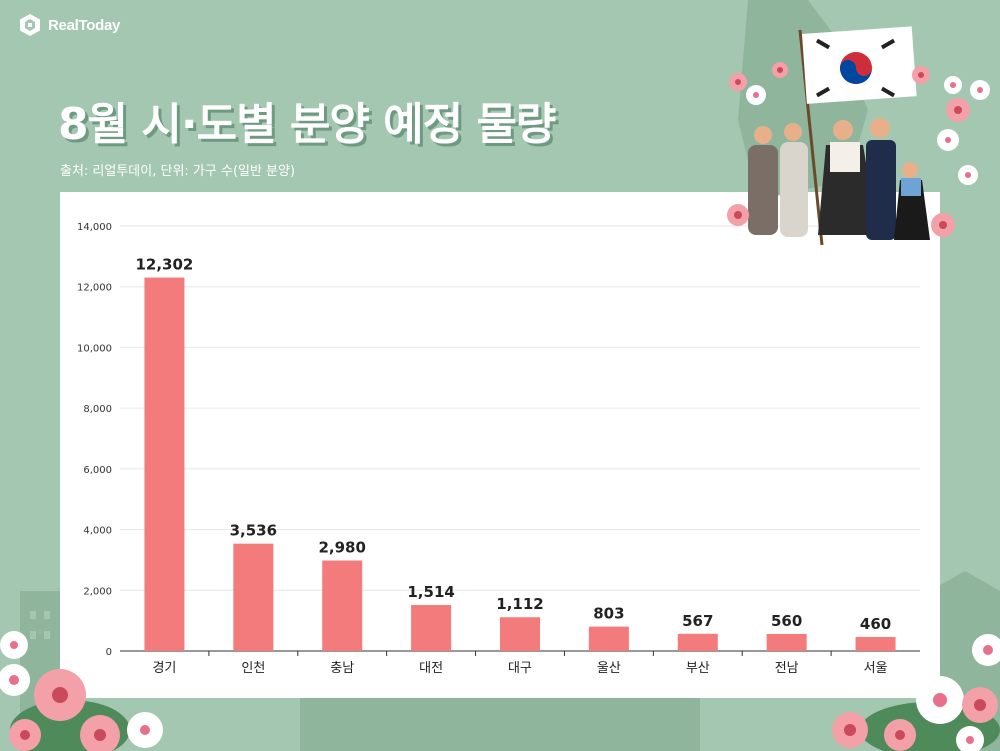  What do you see at coordinates (609, 668) in the screenshot?
I see `x-tick-label: 울산` at bounding box center [609, 668].